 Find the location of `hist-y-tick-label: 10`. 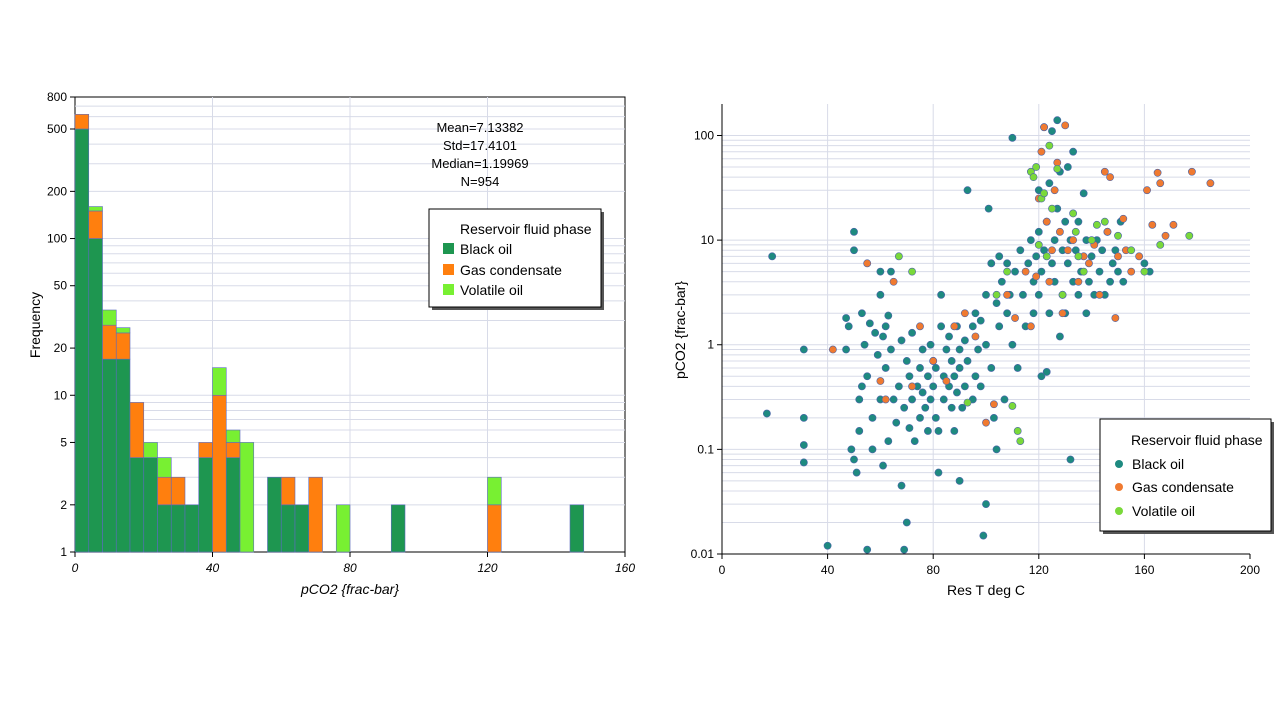

hist-y-tick-label: 10 is located at coordinates (61, 395).